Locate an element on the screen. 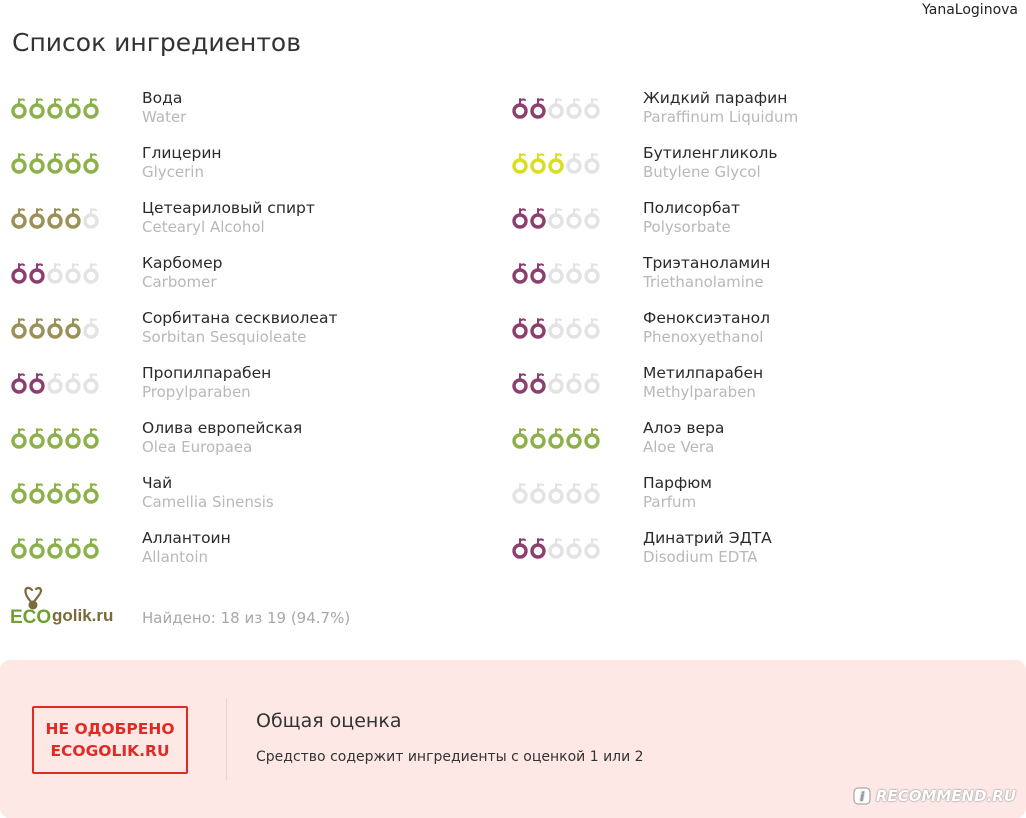  logo-golik-text: golik.ru is located at coordinates (82, 615).